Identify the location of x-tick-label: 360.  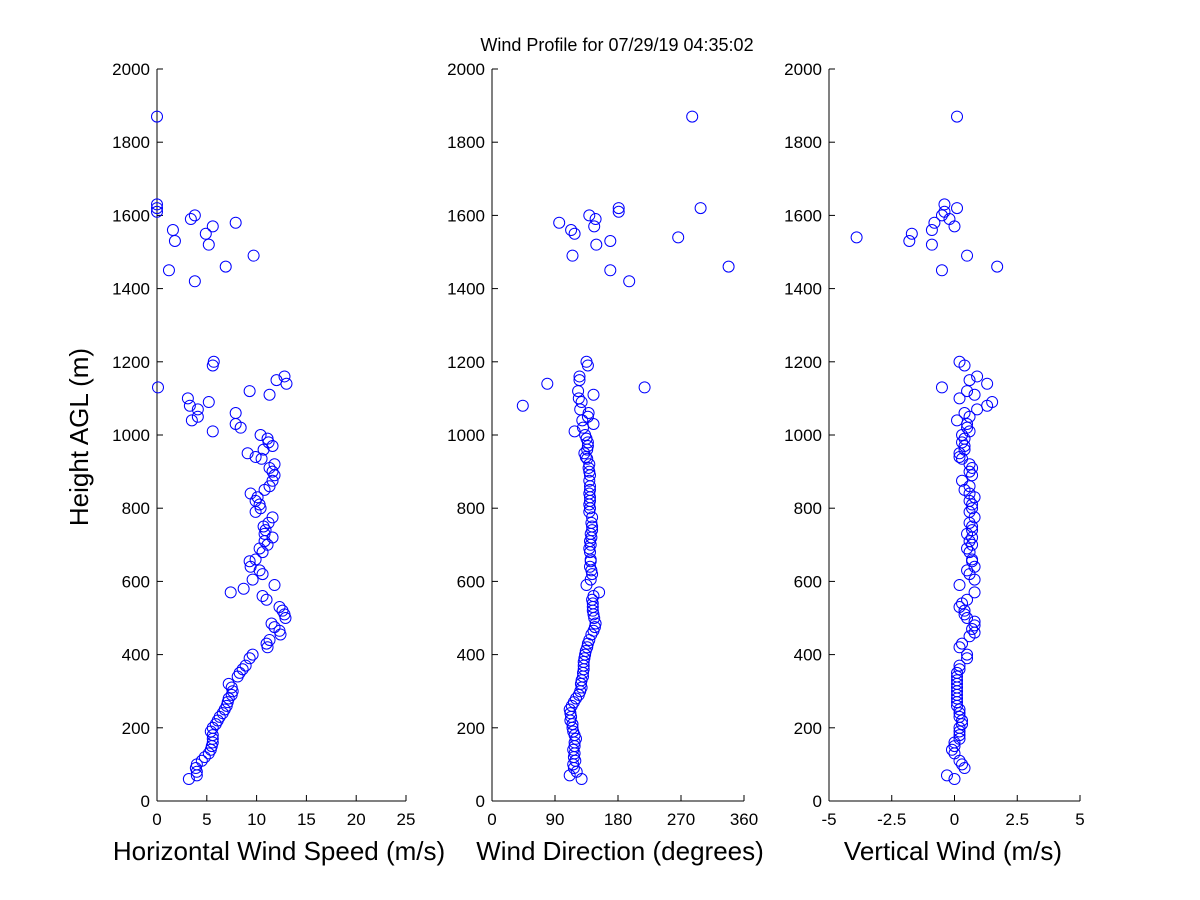
(744, 819).